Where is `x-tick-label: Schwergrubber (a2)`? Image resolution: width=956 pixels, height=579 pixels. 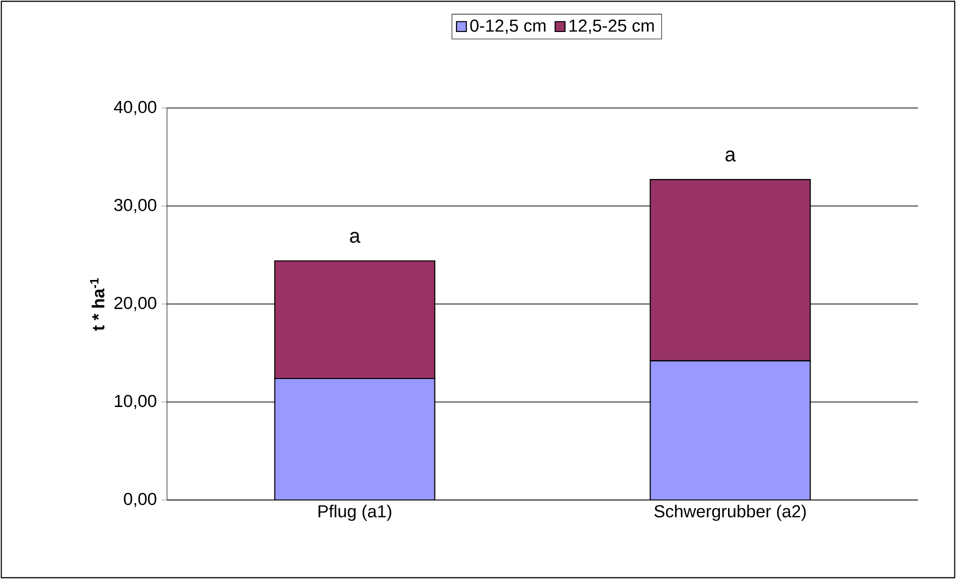
x-tick-label: Schwergrubber (a2) is located at coordinates (730, 512).